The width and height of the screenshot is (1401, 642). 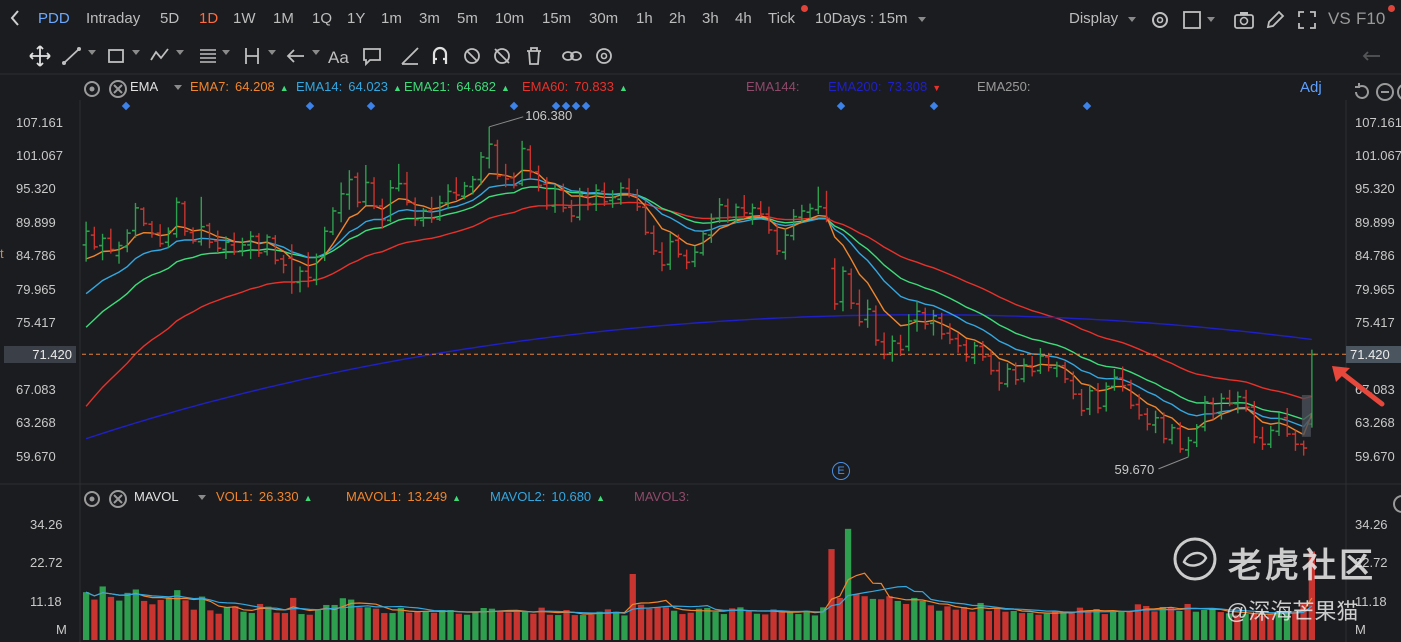 What do you see at coordinates (40, 56) in the screenshot?
I see `crosshair-move-icon` at bounding box center [40, 56].